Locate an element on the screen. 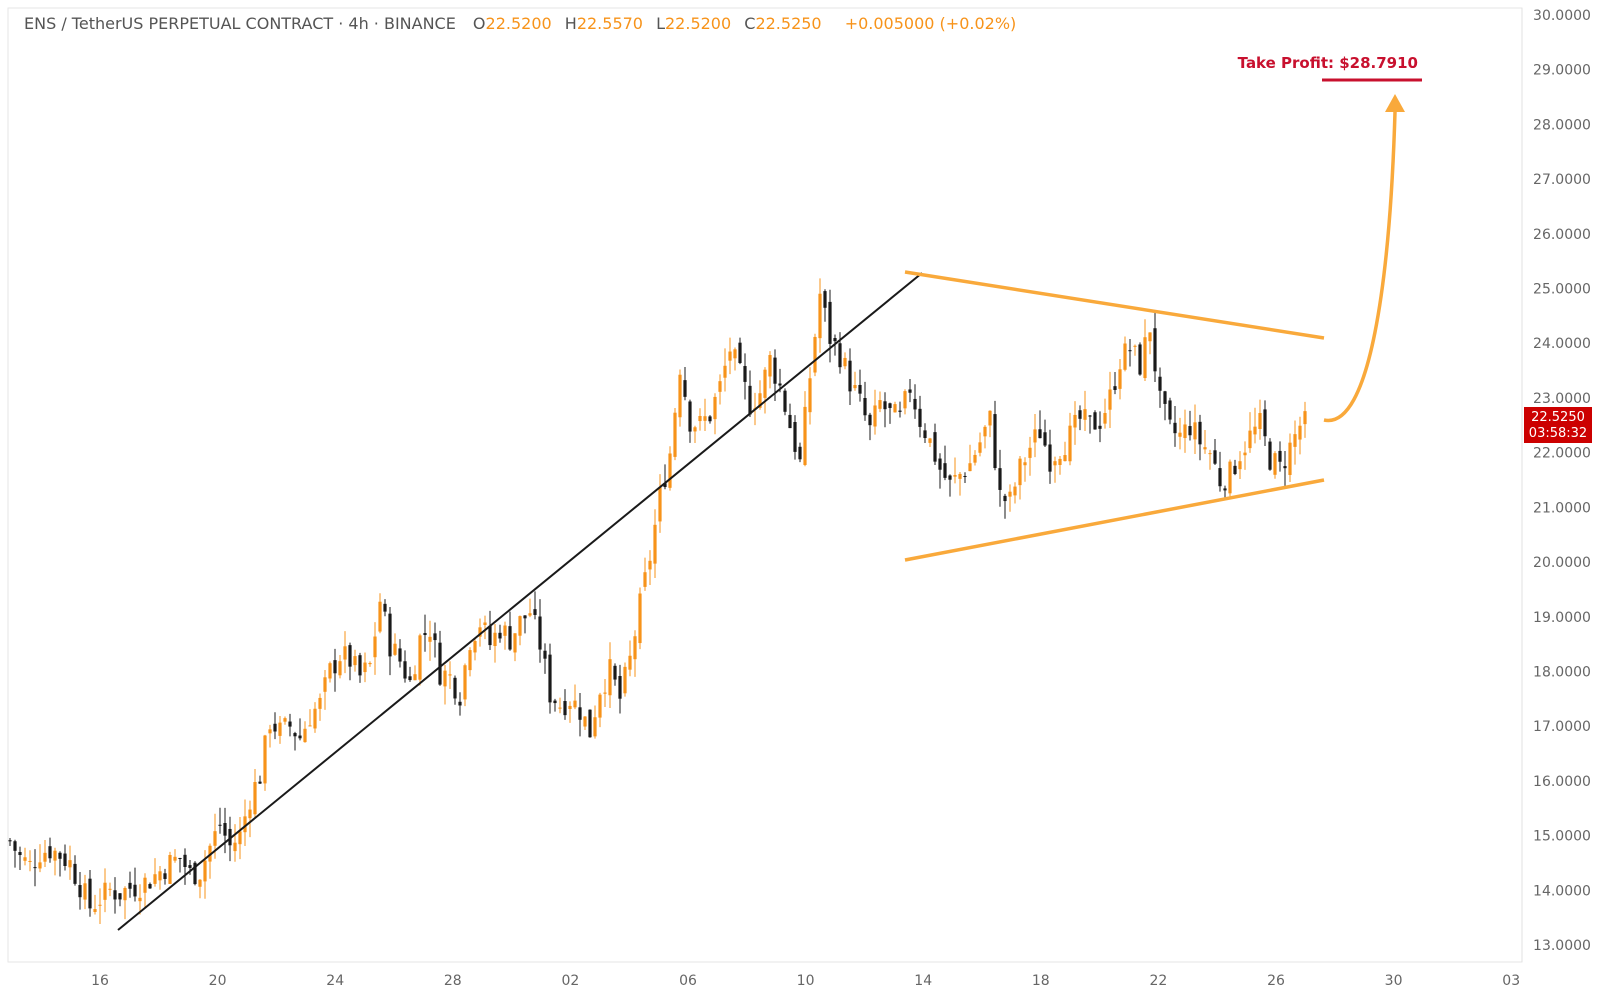 Image resolution: width=1600 pixels, height=999 pixels. open-value: 22.5200 is located at coordinates (518, 23).